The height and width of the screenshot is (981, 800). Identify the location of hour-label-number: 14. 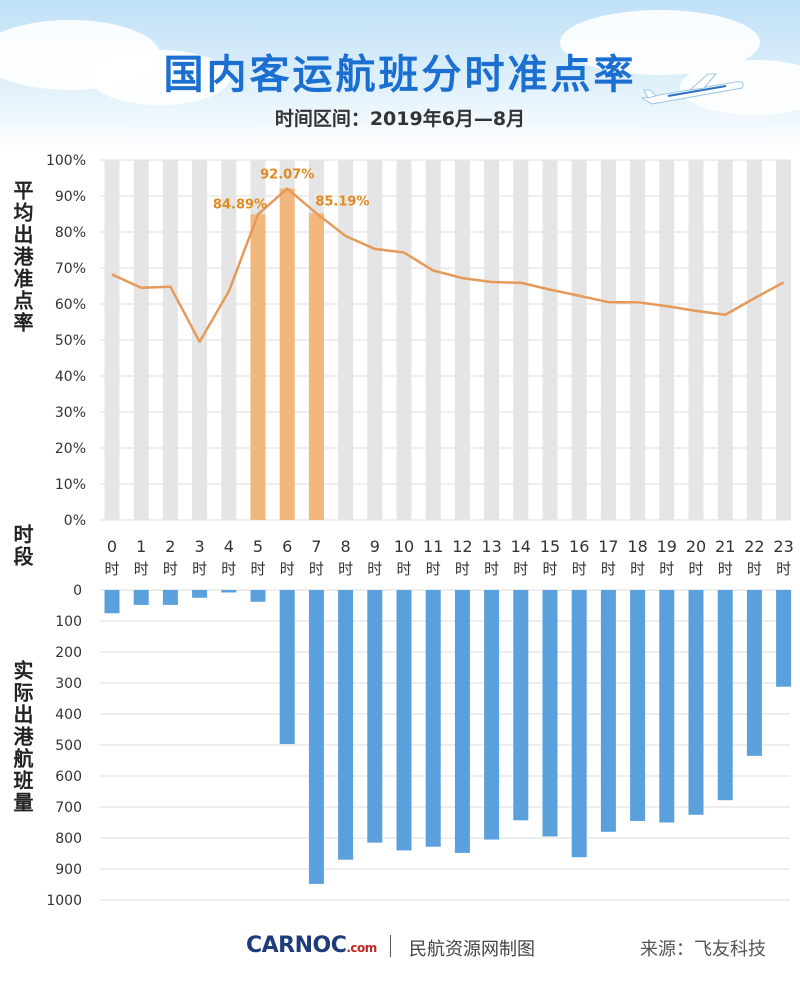
(521, 546).